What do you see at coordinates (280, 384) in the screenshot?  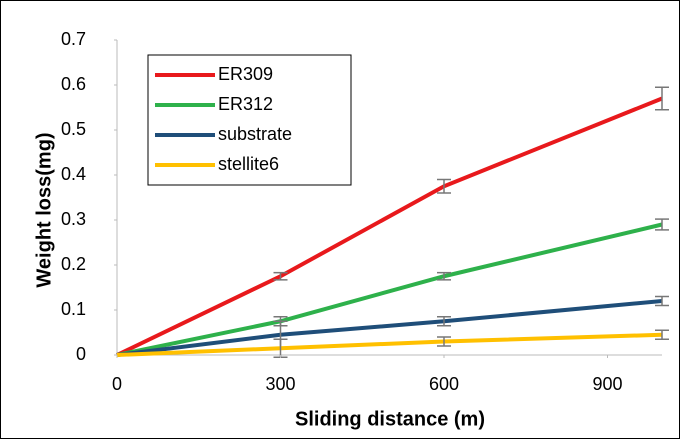 I see `x-tick-label: 300` at bounding box center [280, 384].